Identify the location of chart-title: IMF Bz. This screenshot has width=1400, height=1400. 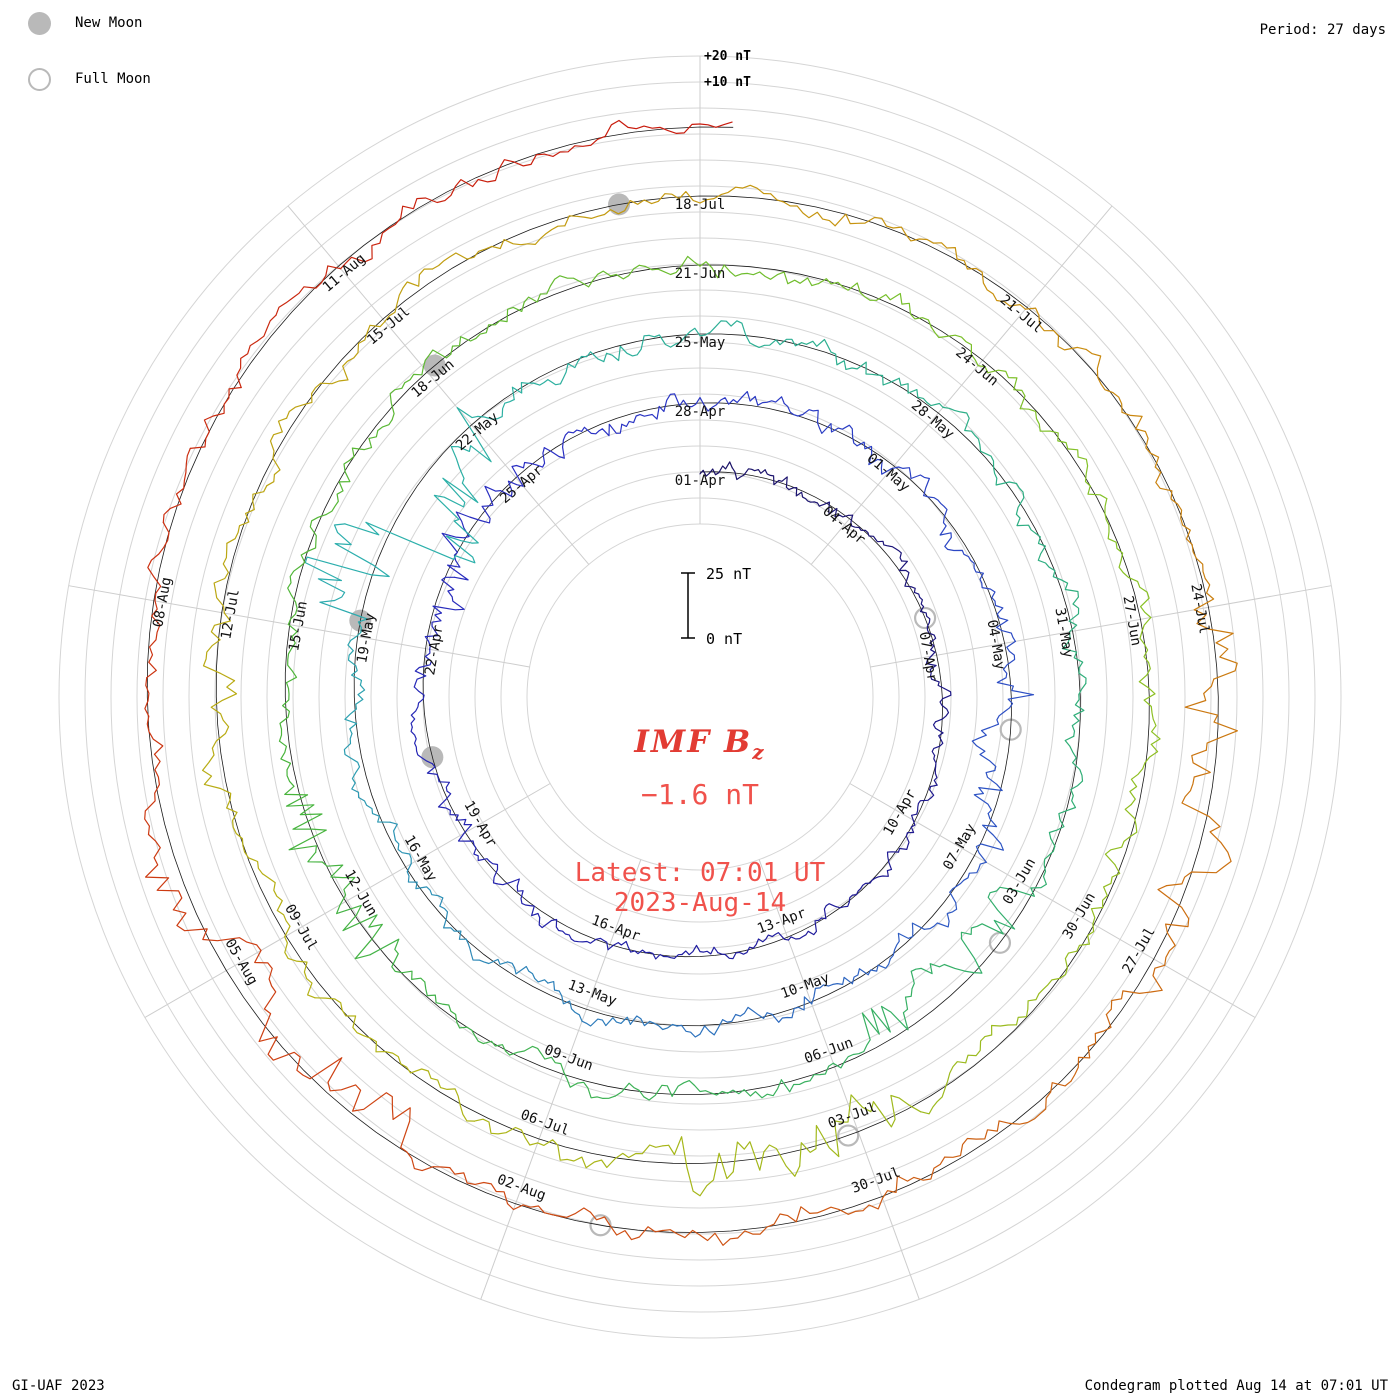
(700, 744).